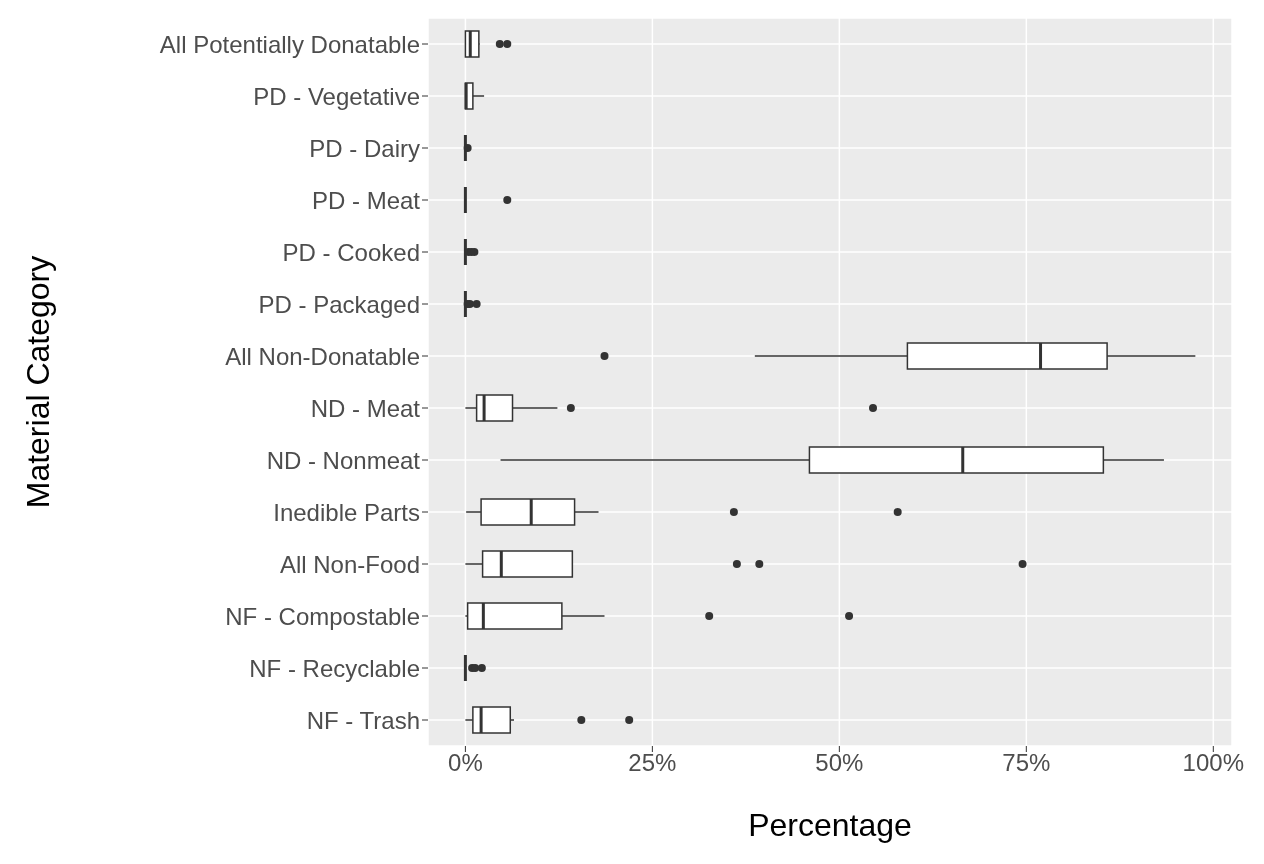 The width and height of the screenshot is (1264, 864). What do you see at coordinates (364, 148) in the screenshot?
I see `y-tick-label: PD - Dairy` at bounding box center [364, 148].